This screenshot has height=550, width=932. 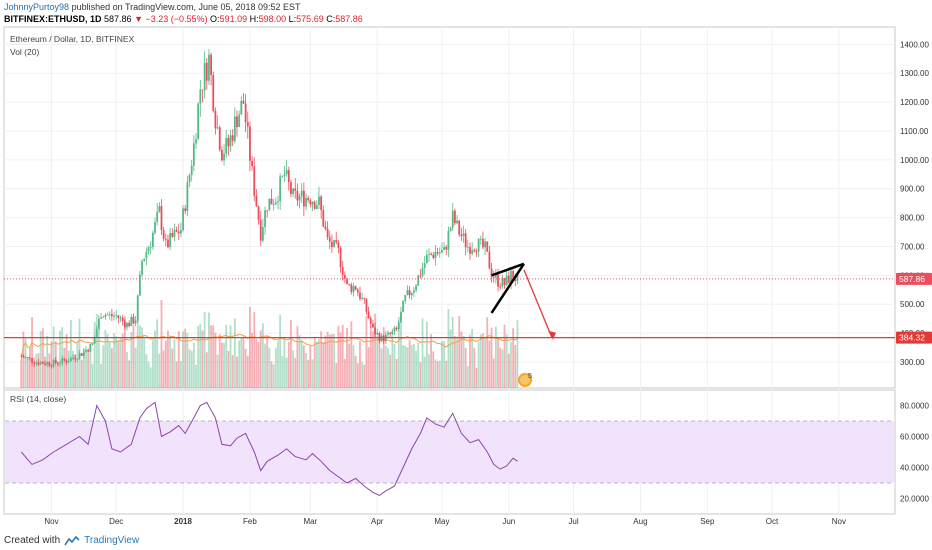 What do you see at coordinates (538, 303) in the screenshot?
I see `projection-arrow` at bounding box center [538, 303].